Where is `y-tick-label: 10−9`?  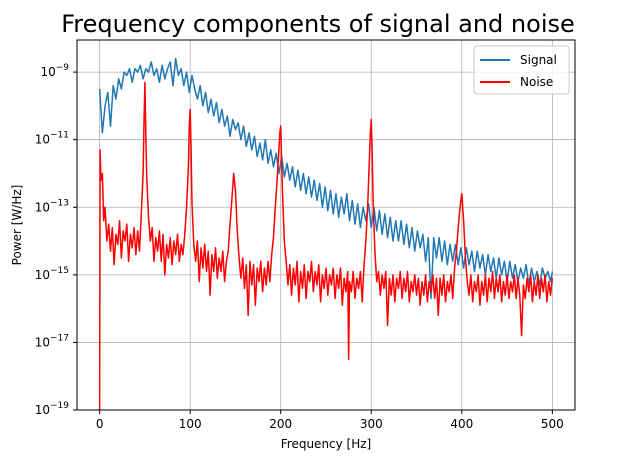 y-tick-label: 10−9 is located at coordinates (54, 71).